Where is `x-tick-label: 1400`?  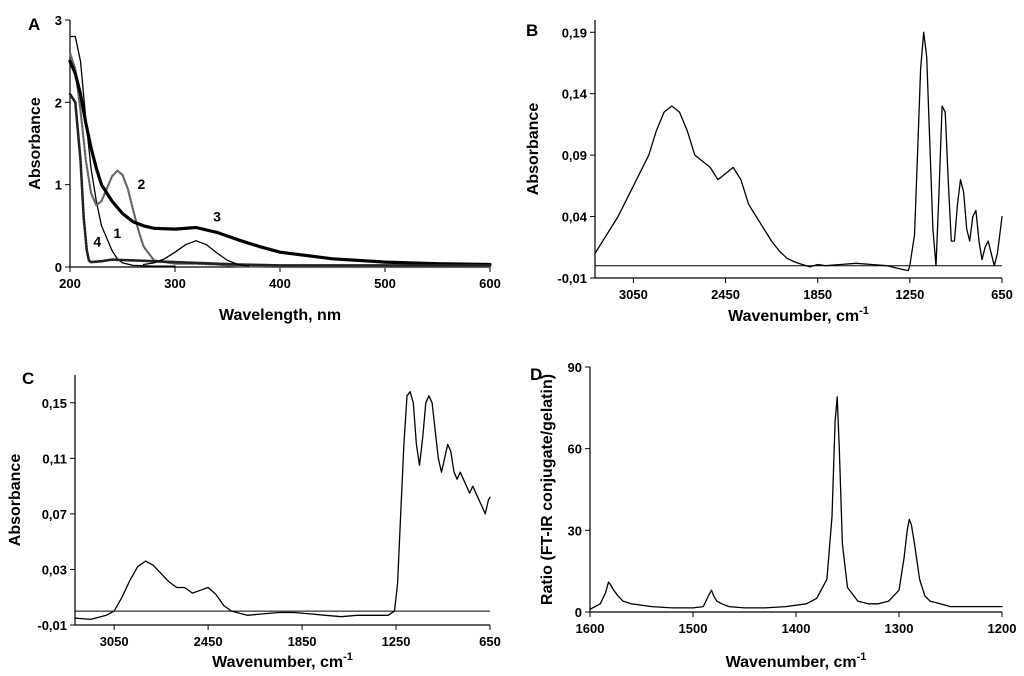
x-tick-label: 1400 is located at coordinates (796, 628).